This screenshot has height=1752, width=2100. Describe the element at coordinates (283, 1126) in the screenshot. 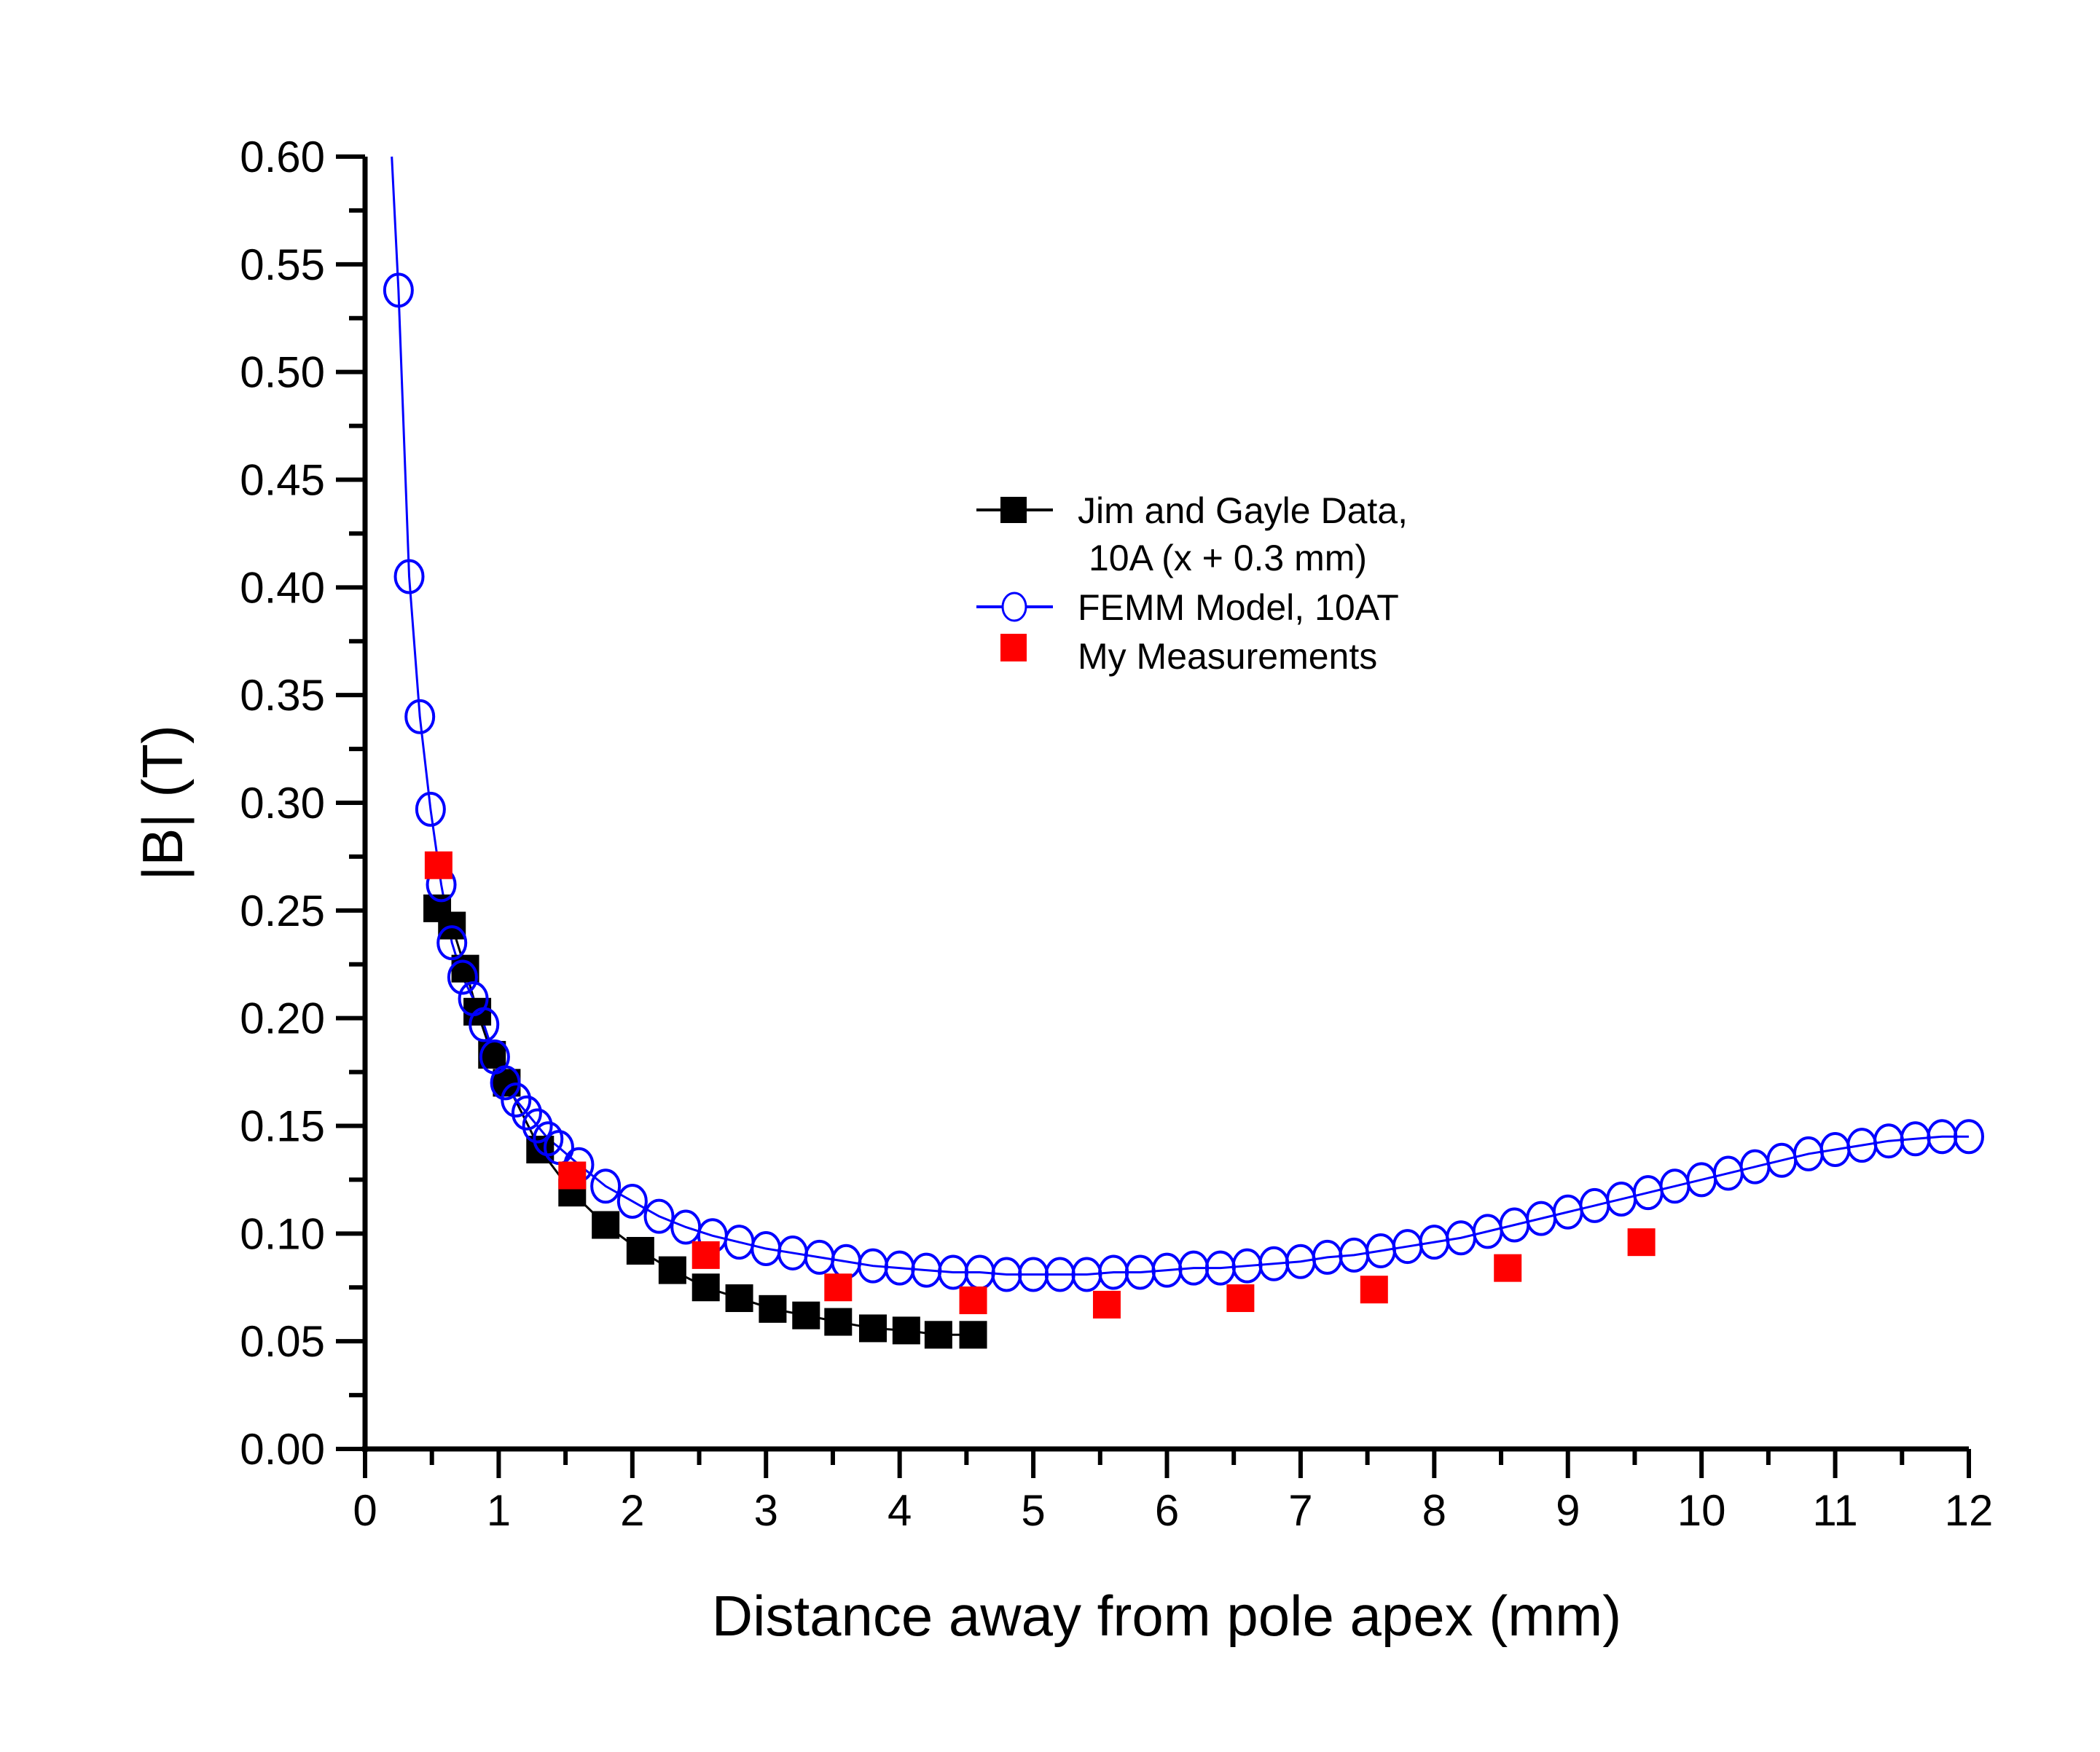

I see `y-tick-label: 0.15` at that location.